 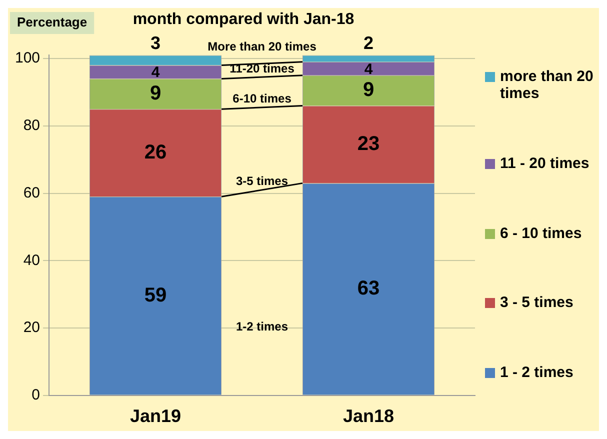 What do you see at coordinates (52, 22) in the screenshot?
I see `y-axis-title: Percentage` at bounding box center [52, 22].